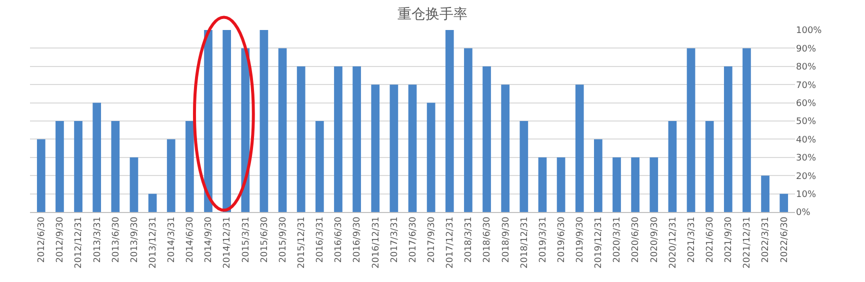 This screenshot has height=282, width=865. I want to click on x-tick-label: 2014/3/31, so click(172, 239).